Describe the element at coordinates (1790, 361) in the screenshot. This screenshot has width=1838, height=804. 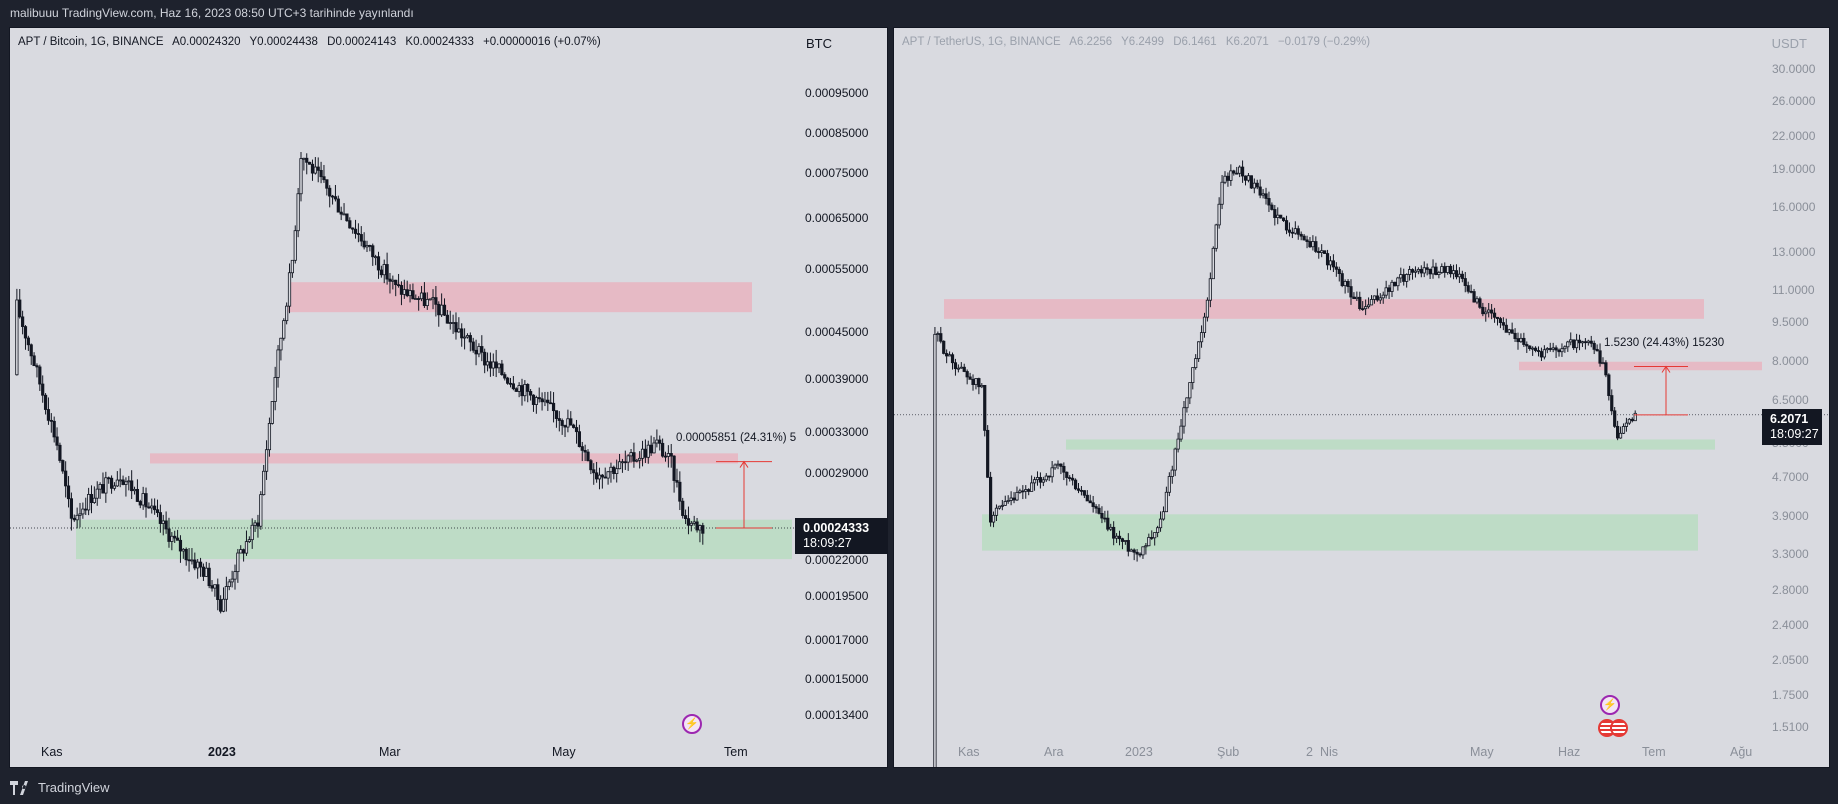
I see `price-tick: 8.0000` at that location.